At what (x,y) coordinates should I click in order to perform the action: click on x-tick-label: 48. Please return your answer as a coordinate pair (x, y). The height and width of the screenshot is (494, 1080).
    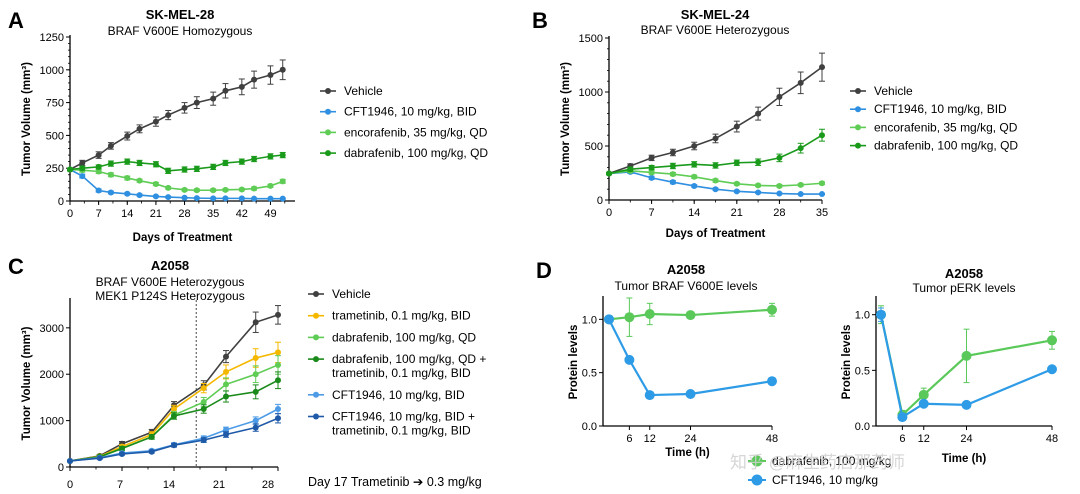
    Looking at the image, I should click on (772, 439).